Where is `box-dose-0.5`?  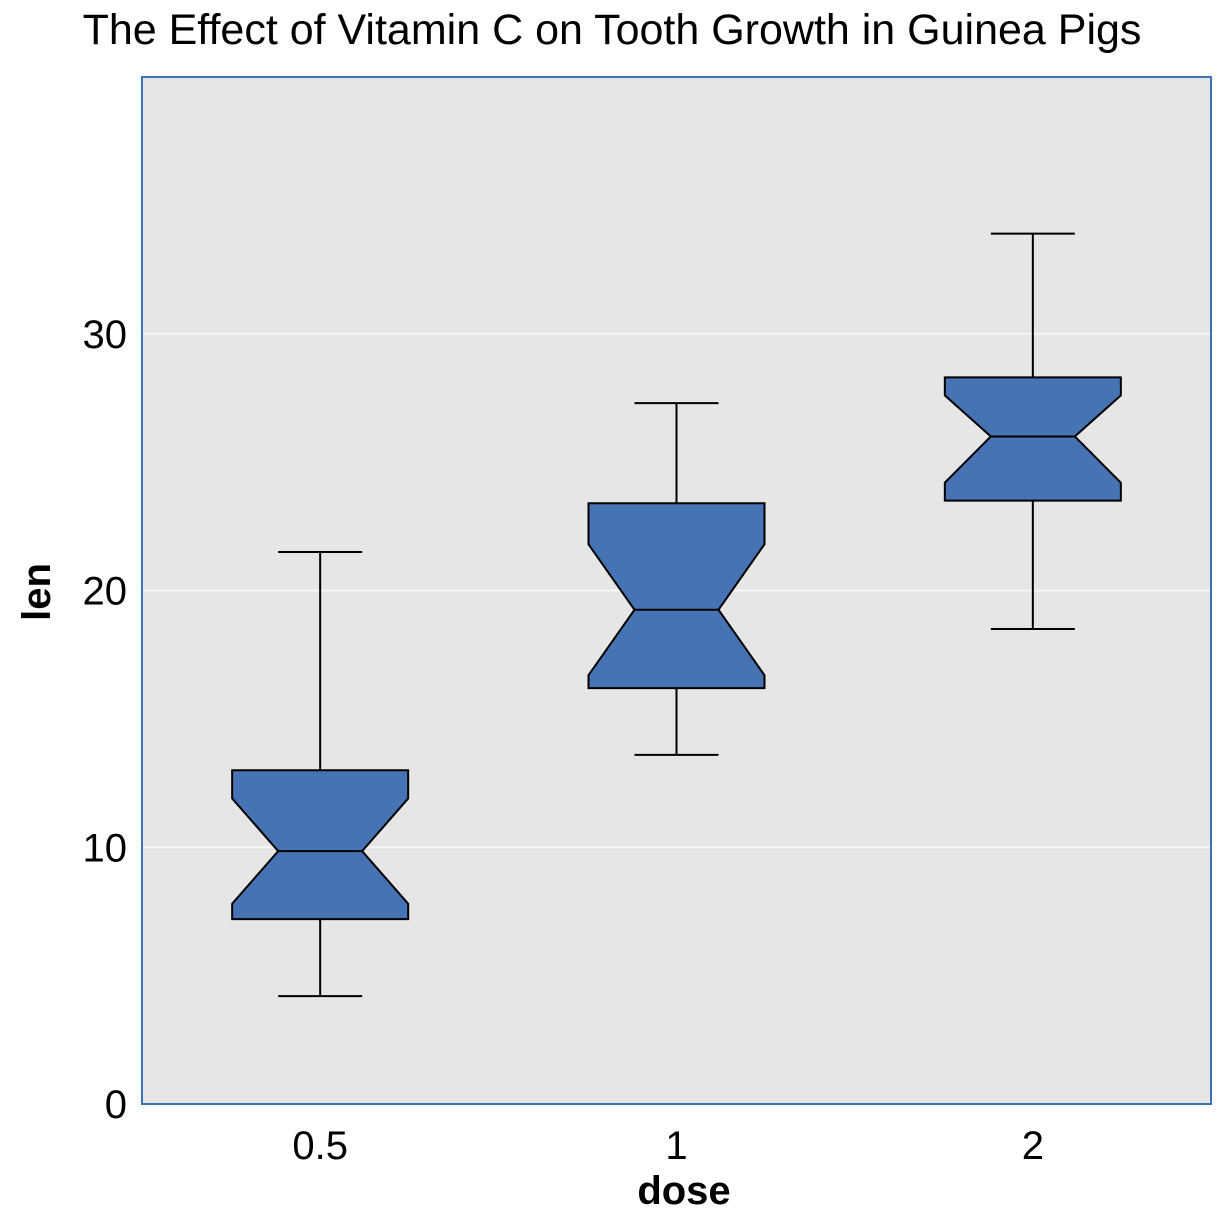 box-dose-0.5 is located at coordinates (320, 774).